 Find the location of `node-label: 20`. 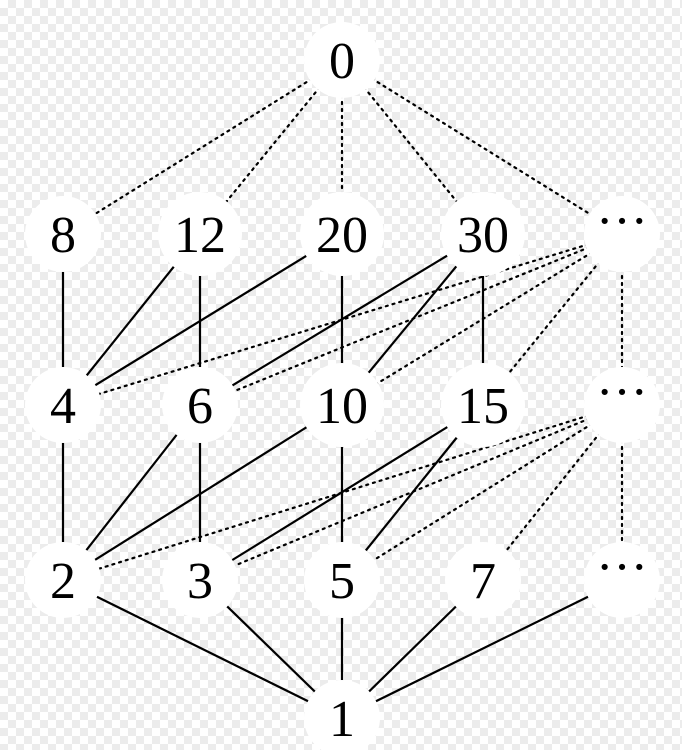

node-label: 20 is located at coordinates (342, 235).